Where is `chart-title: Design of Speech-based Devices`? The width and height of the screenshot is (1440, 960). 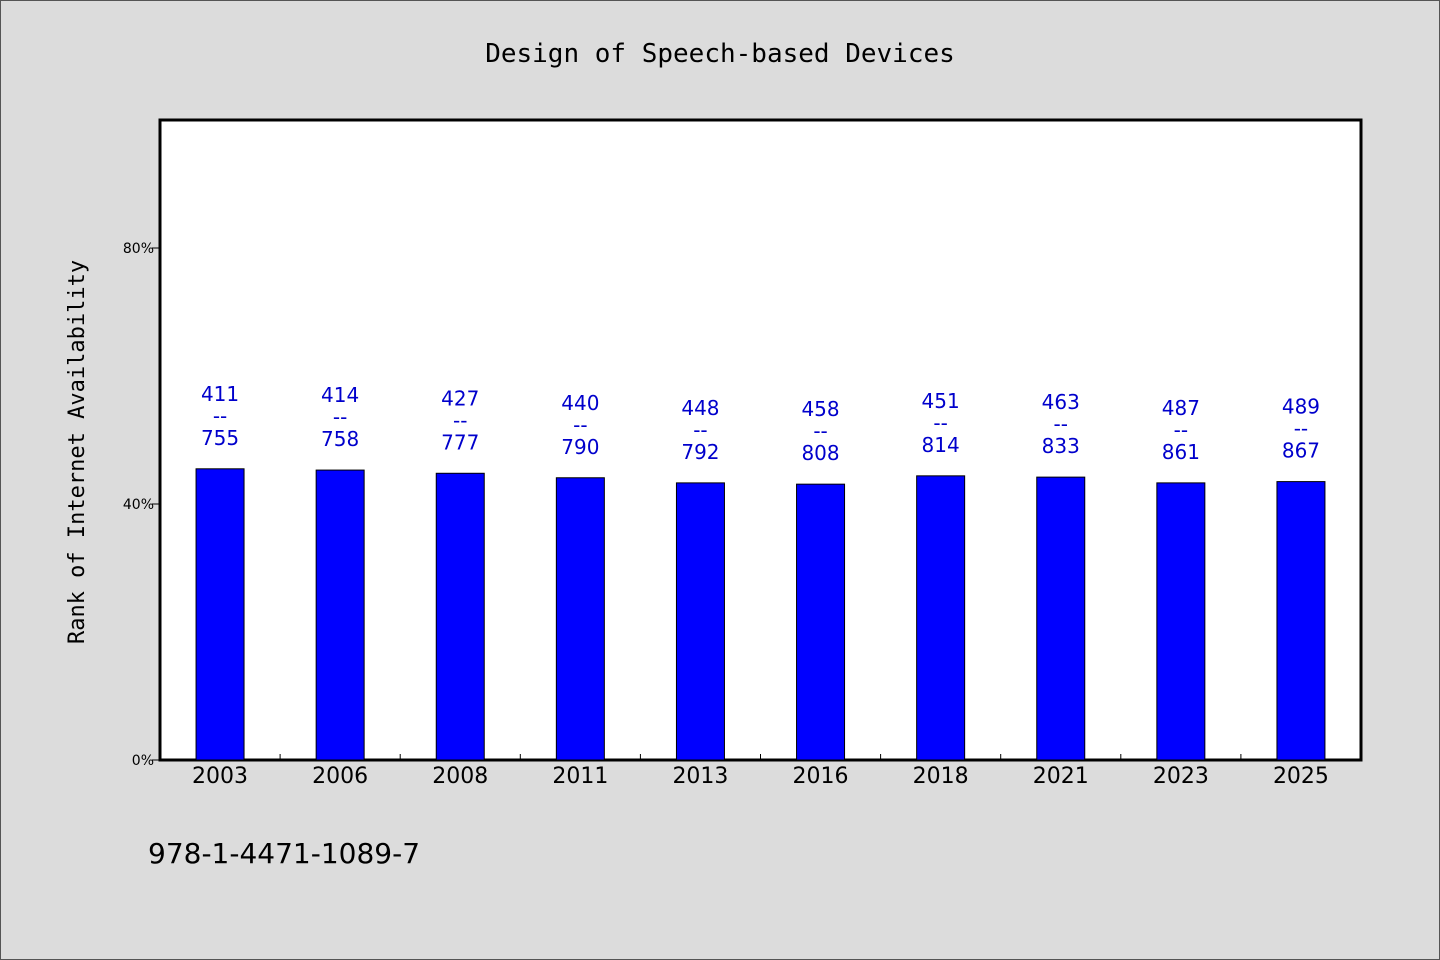
chart-title: Design of Speech-based Devices is located at coordinates (720, 54).